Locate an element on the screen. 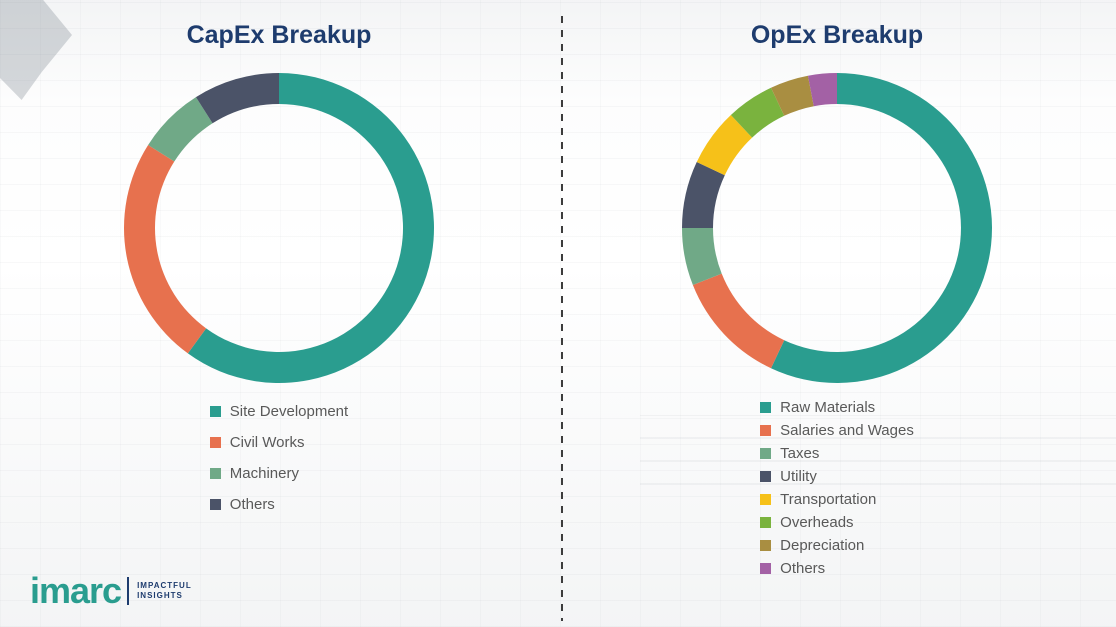 The width and height of the screenshot is (1116, 627). legend-item: Raw Materials is located at coordinates (837, 407).